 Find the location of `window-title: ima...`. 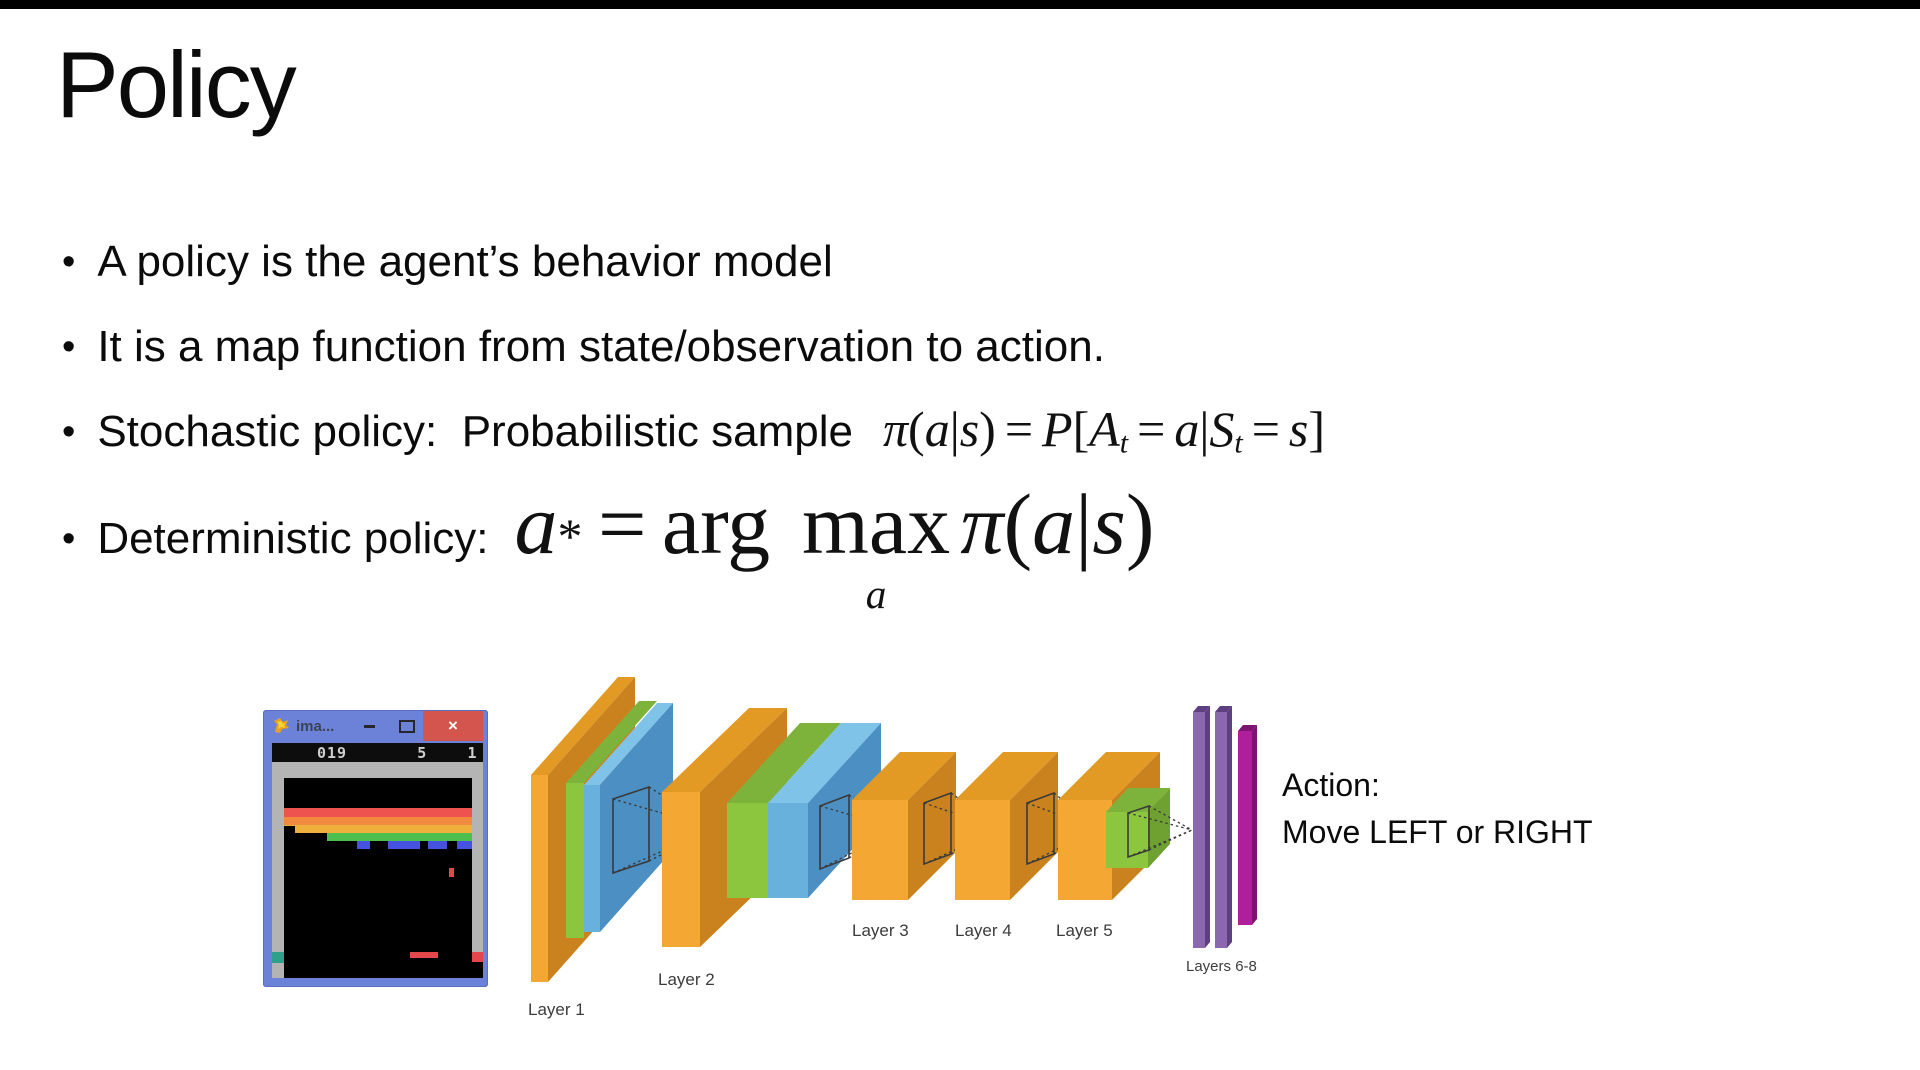

window-title: ima... is located at coordinates (315, 726).